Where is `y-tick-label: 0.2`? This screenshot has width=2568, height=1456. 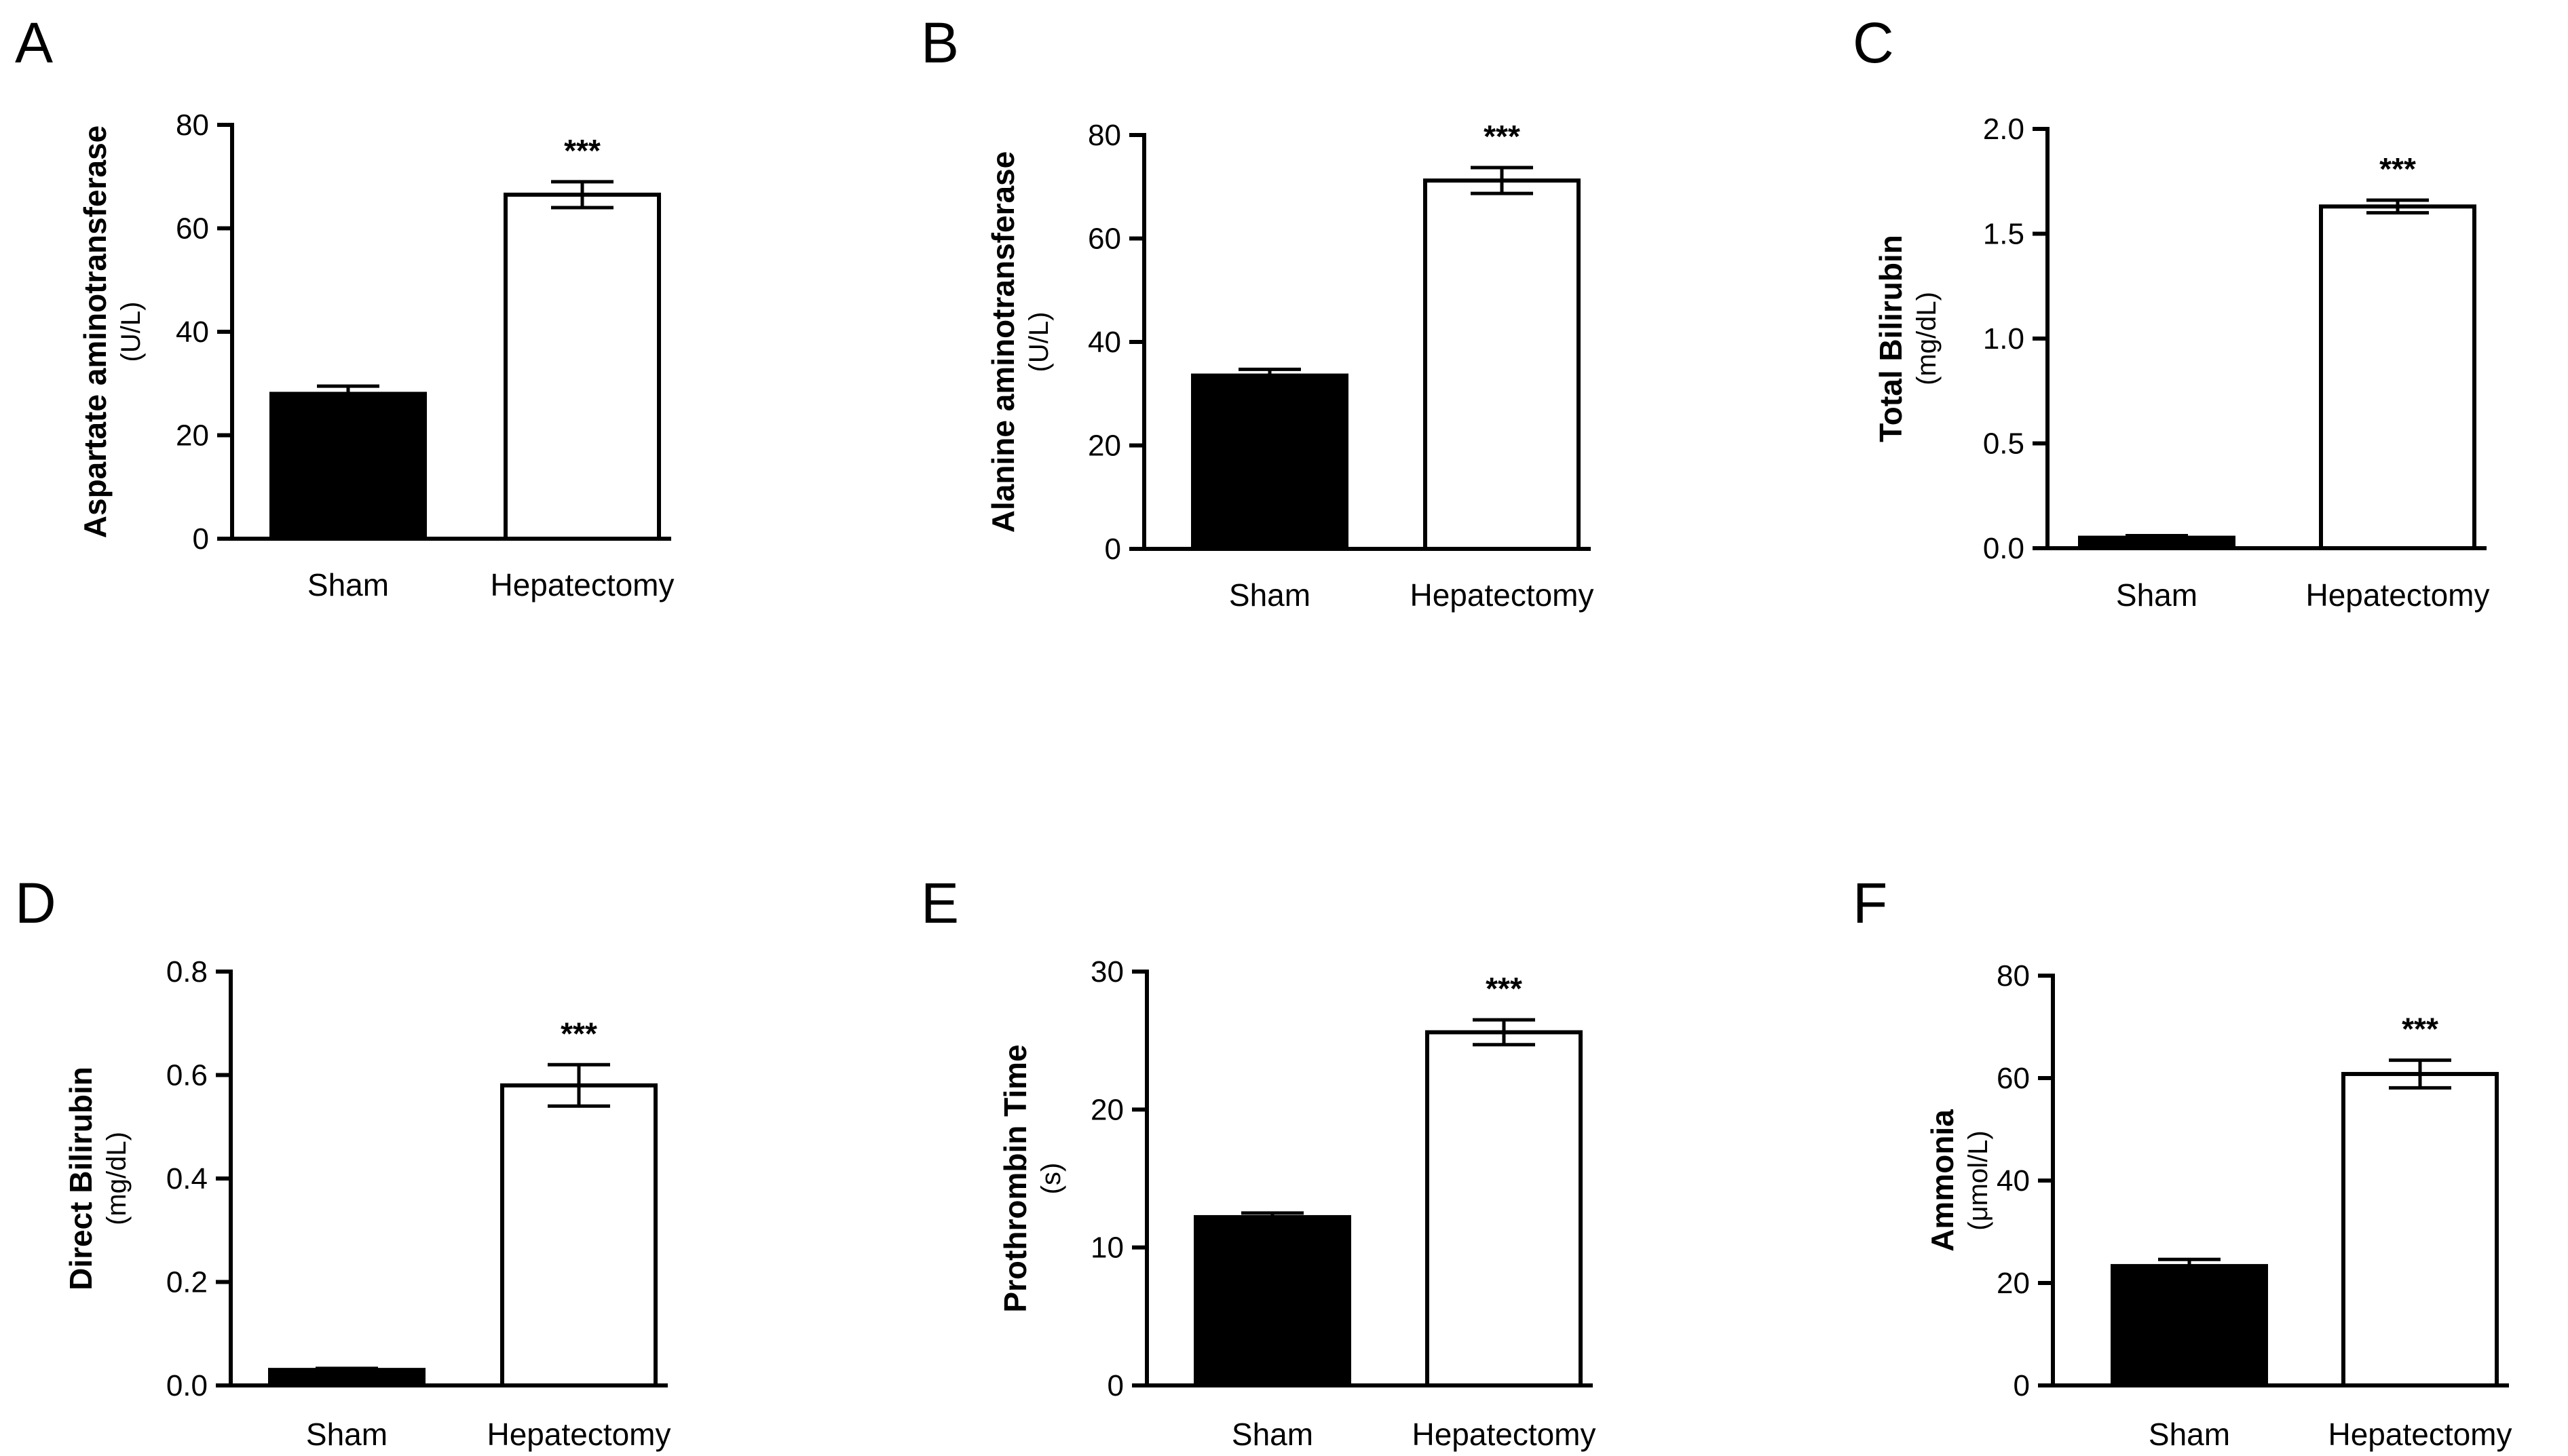 y-tick-label: 0.2 is located at coordinates (187, 1282).